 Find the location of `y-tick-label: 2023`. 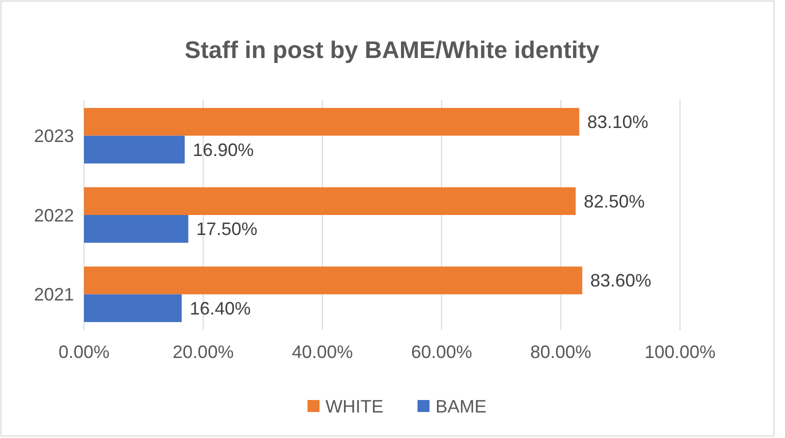

y-tick-label: 2023 is located at coordinates (54, 136).